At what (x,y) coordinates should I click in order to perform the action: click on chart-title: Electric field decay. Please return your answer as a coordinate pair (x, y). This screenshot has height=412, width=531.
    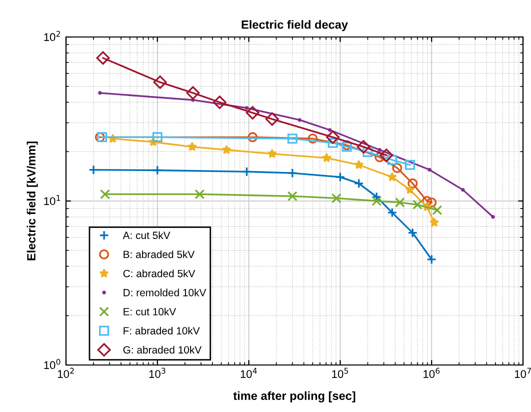
    Looking at the image, I should click on (295, 26).